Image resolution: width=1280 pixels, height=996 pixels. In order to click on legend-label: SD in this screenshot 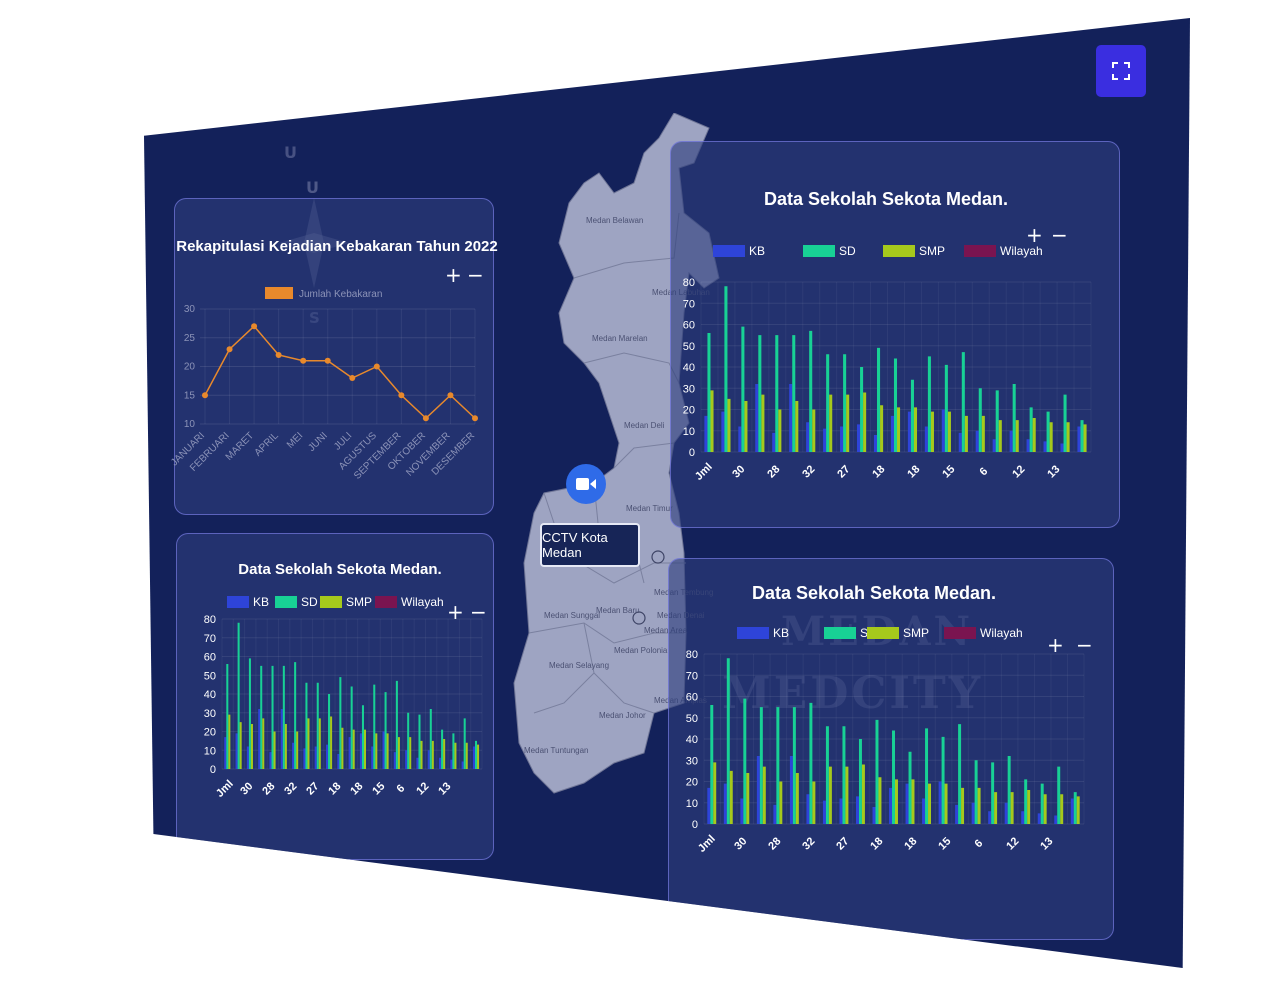, I will do `click(309, 602)`.